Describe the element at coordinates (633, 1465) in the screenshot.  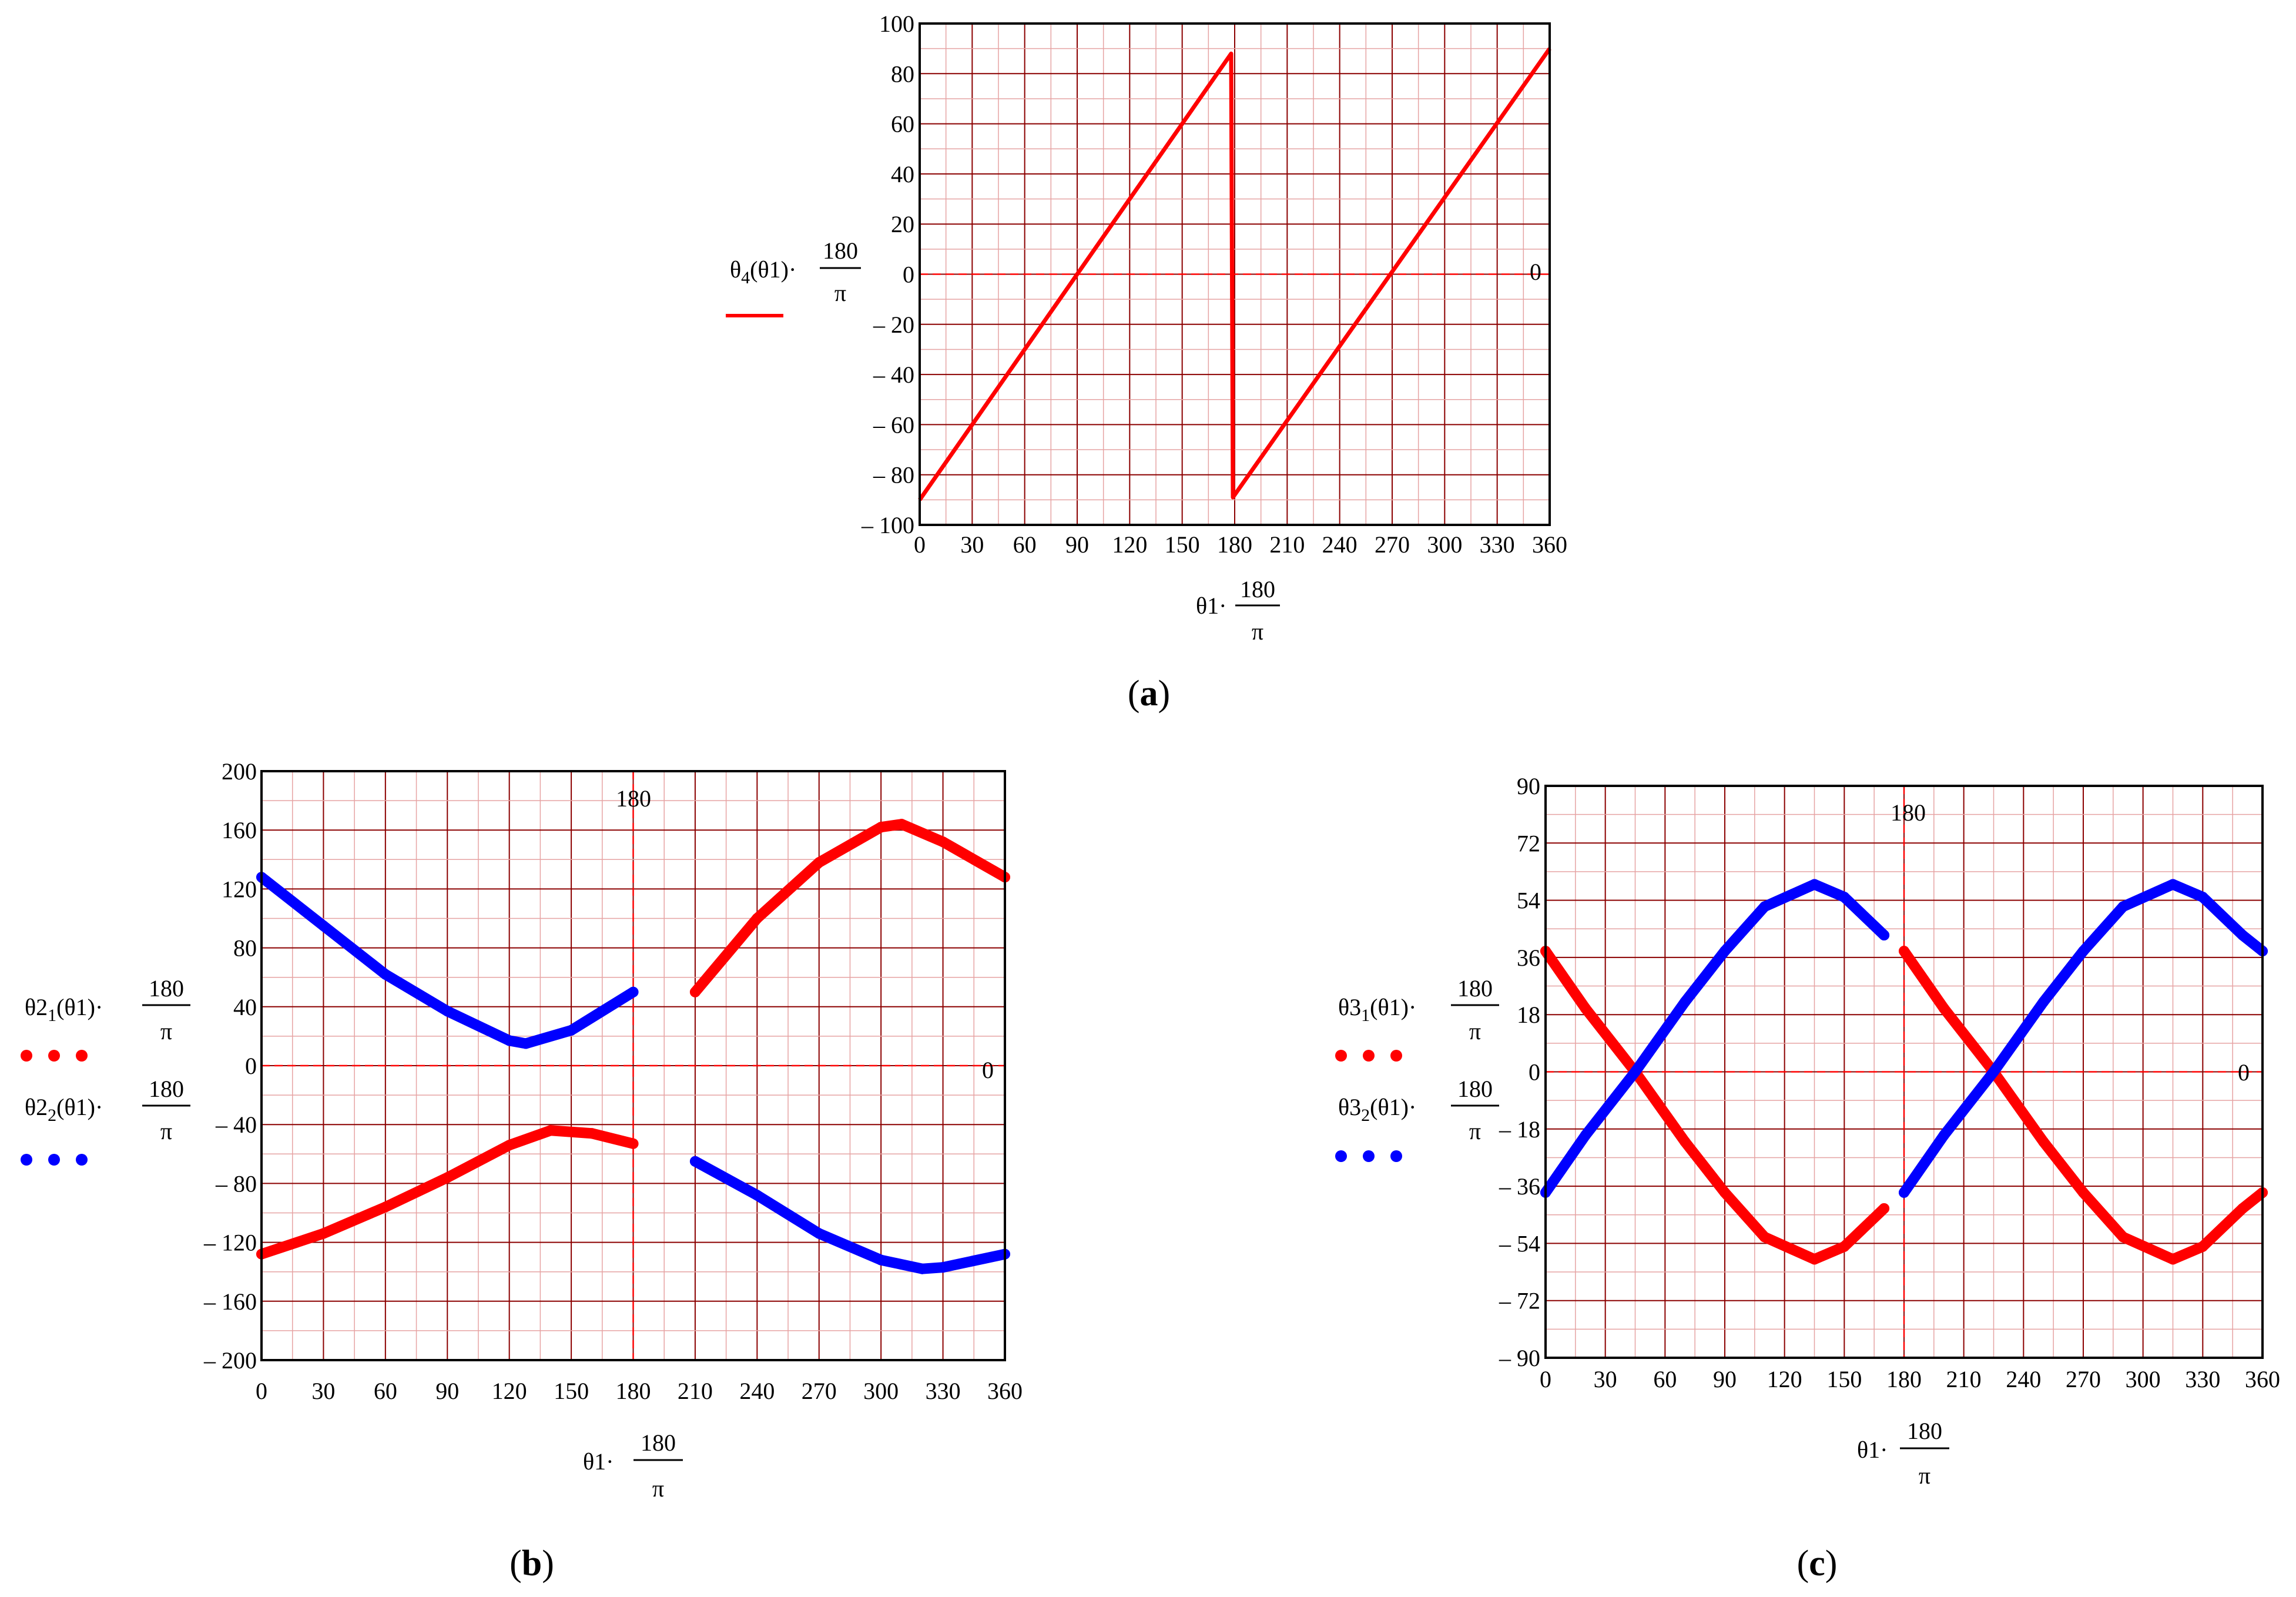
I see `panel-b-x-axis-label: θ1· 180 π` at that location.